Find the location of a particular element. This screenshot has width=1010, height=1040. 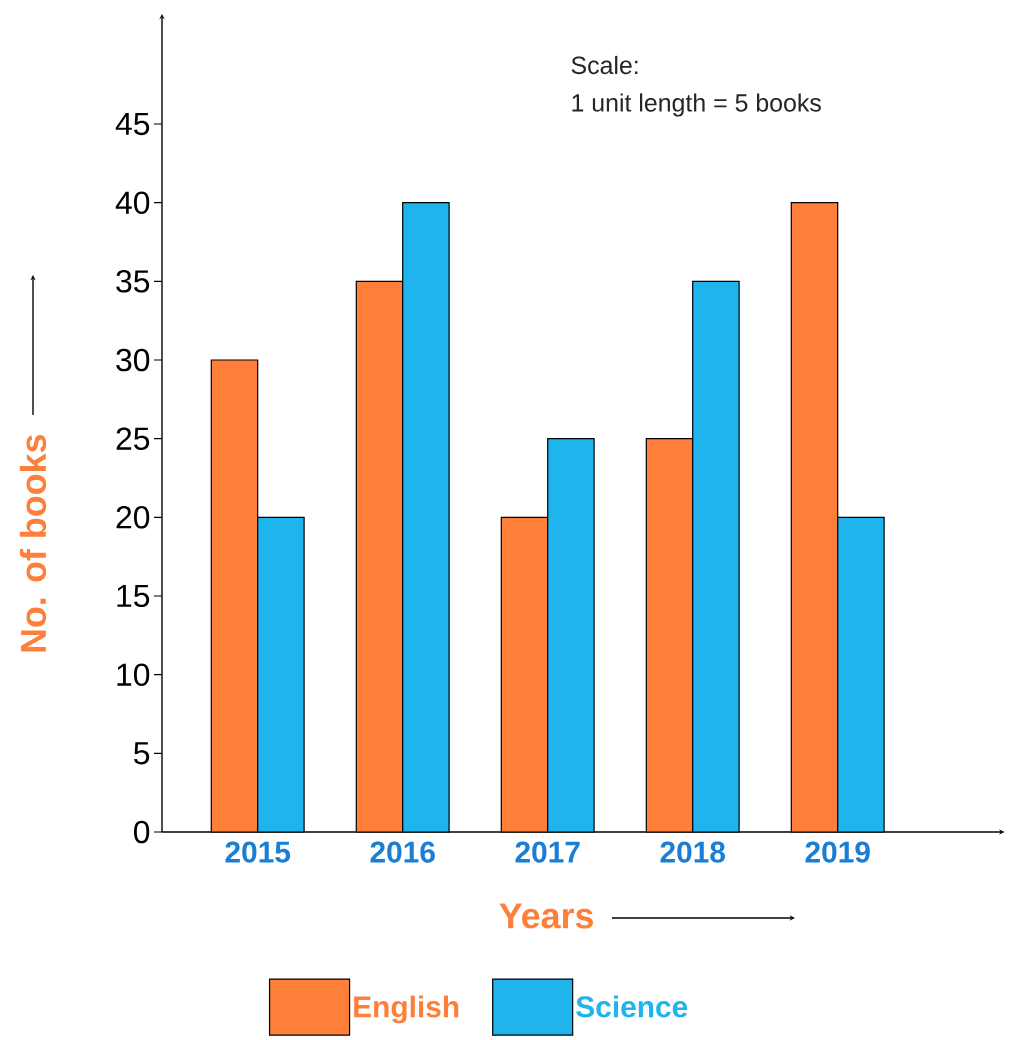

y-tick-label: 0 is located at coordinates (142, 832).